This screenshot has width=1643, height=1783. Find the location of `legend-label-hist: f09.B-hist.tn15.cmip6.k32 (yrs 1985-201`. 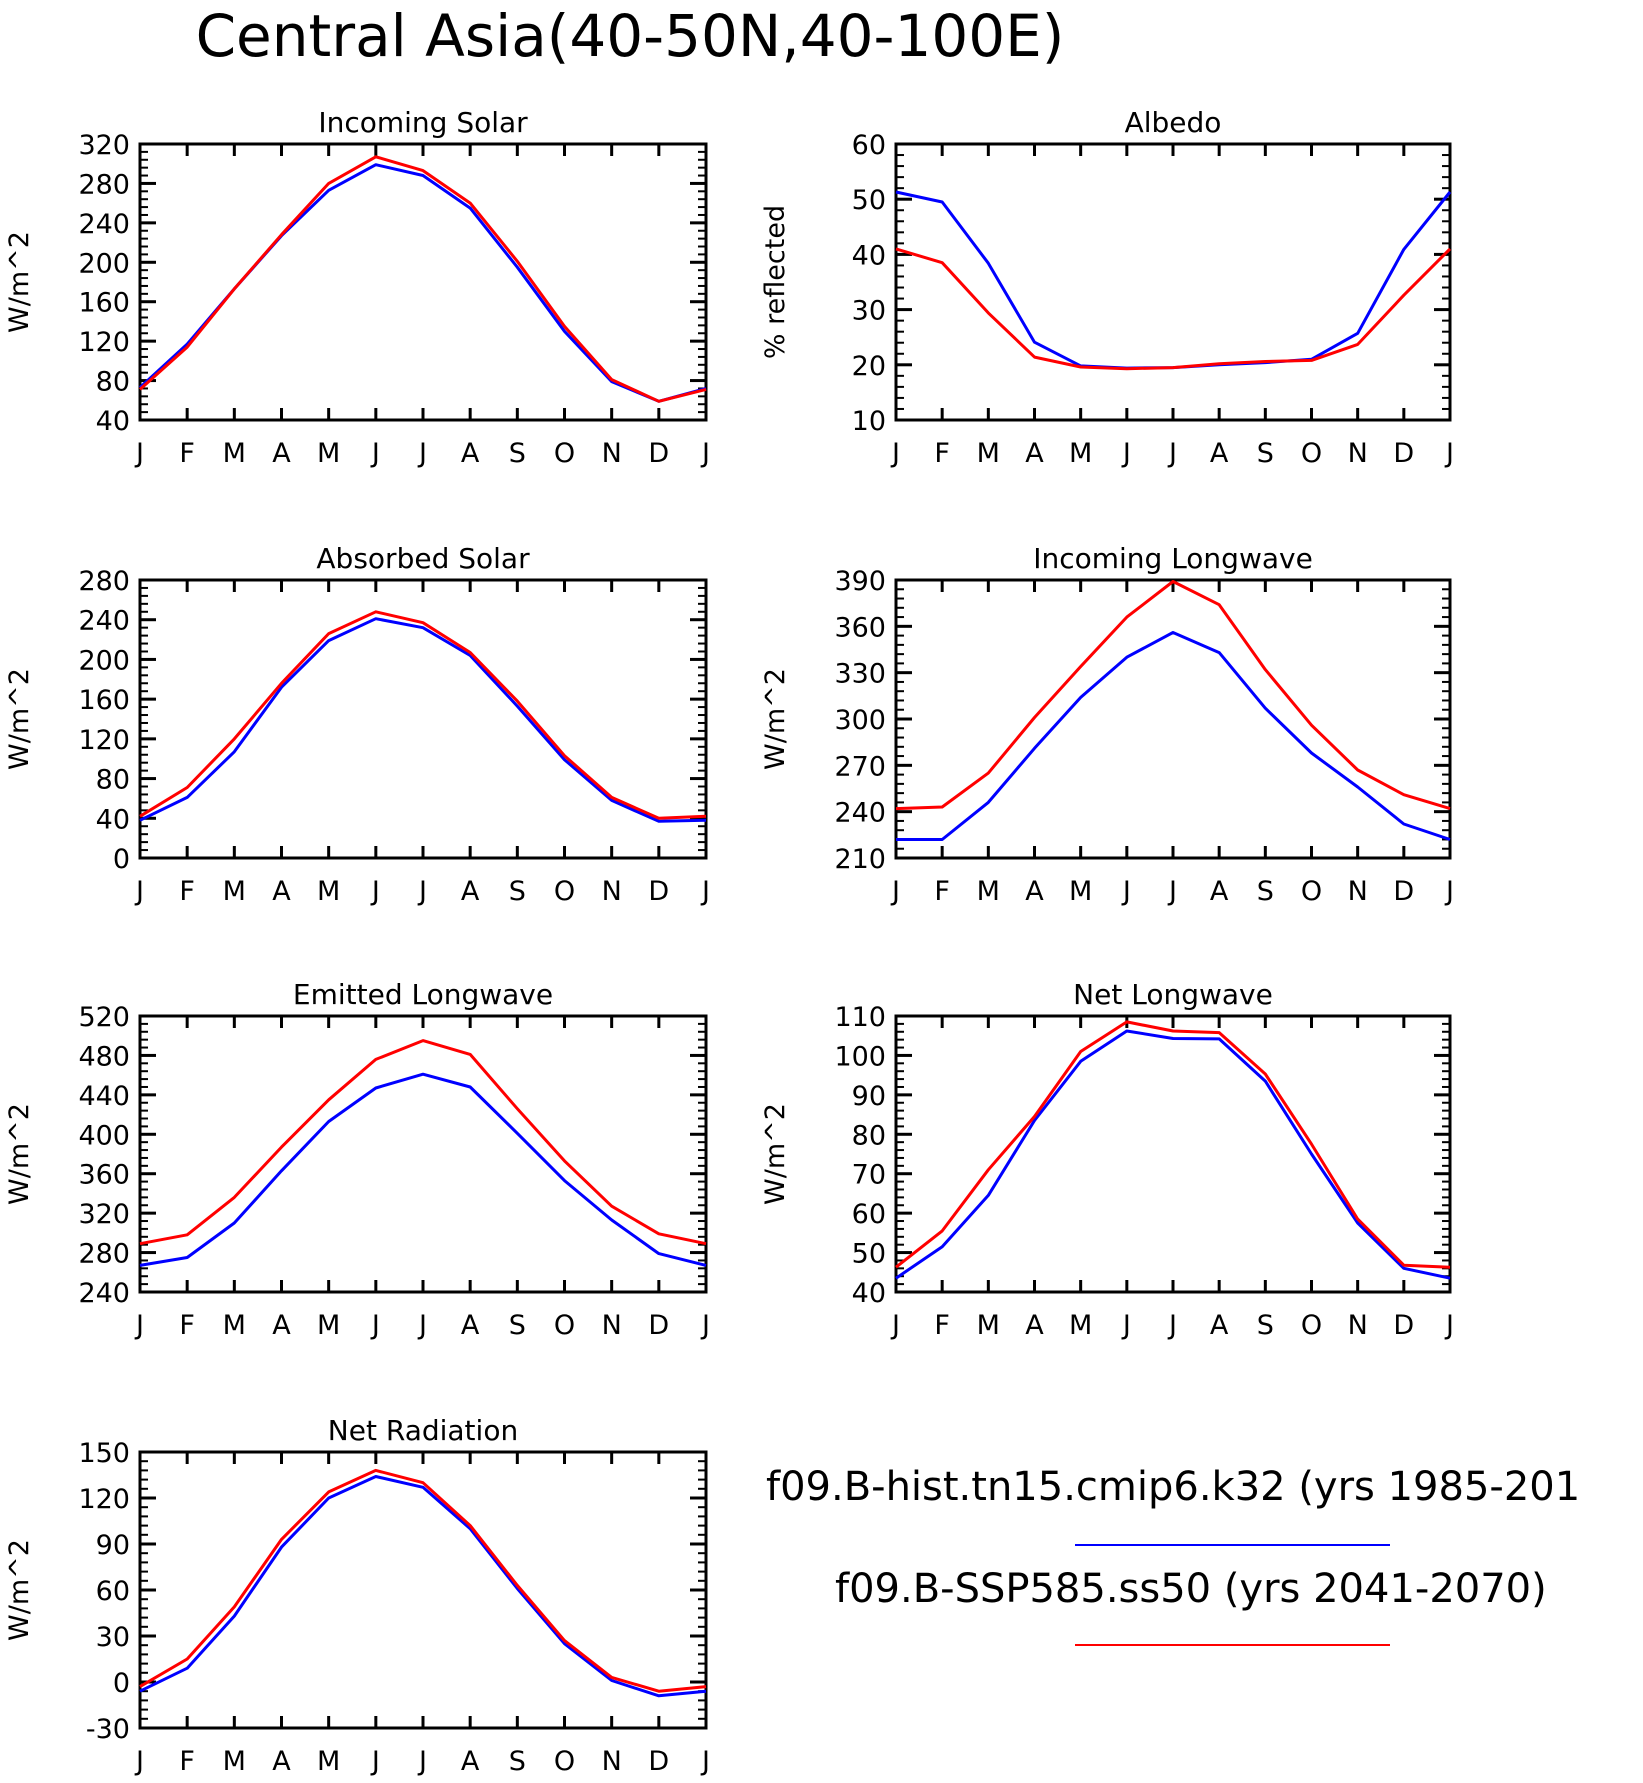

legend-label-hist: f09.B-hist.tn15.cmip6.k32 (yrs 1985-201 is located at coordinates (1173, 1487).